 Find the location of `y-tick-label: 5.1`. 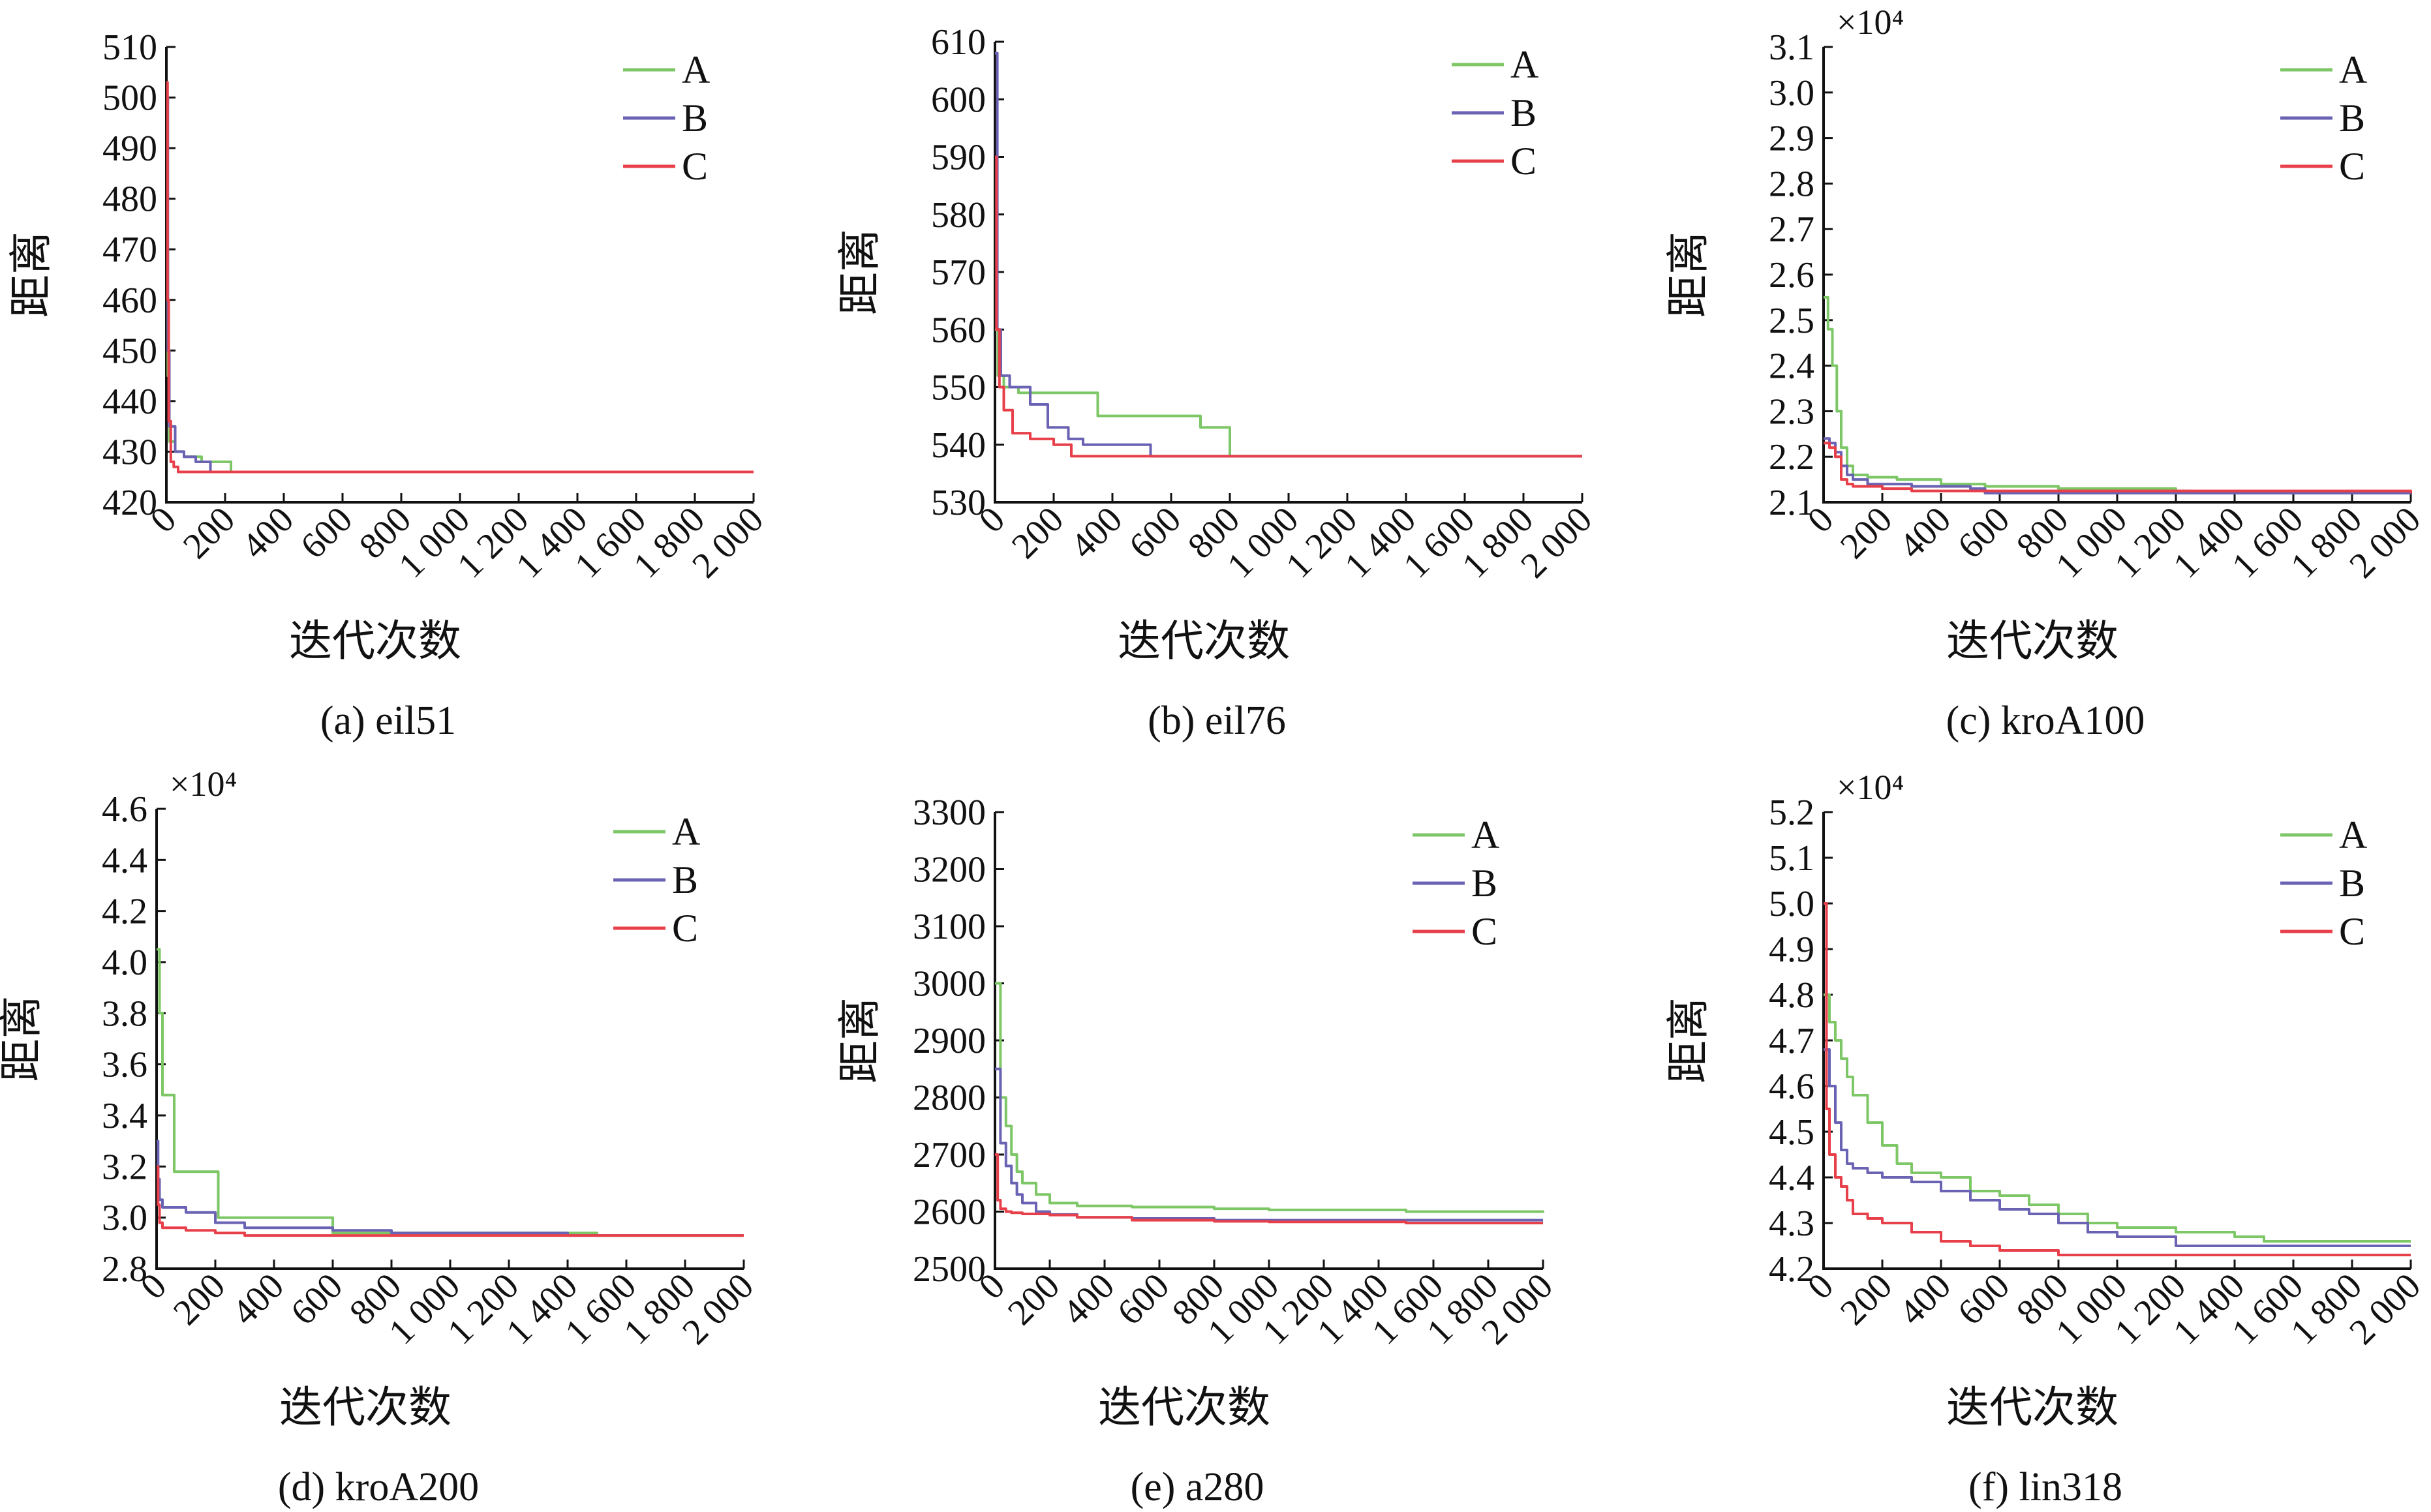

y-tick-label: 5.1 is located at coordinates (1792, 858).